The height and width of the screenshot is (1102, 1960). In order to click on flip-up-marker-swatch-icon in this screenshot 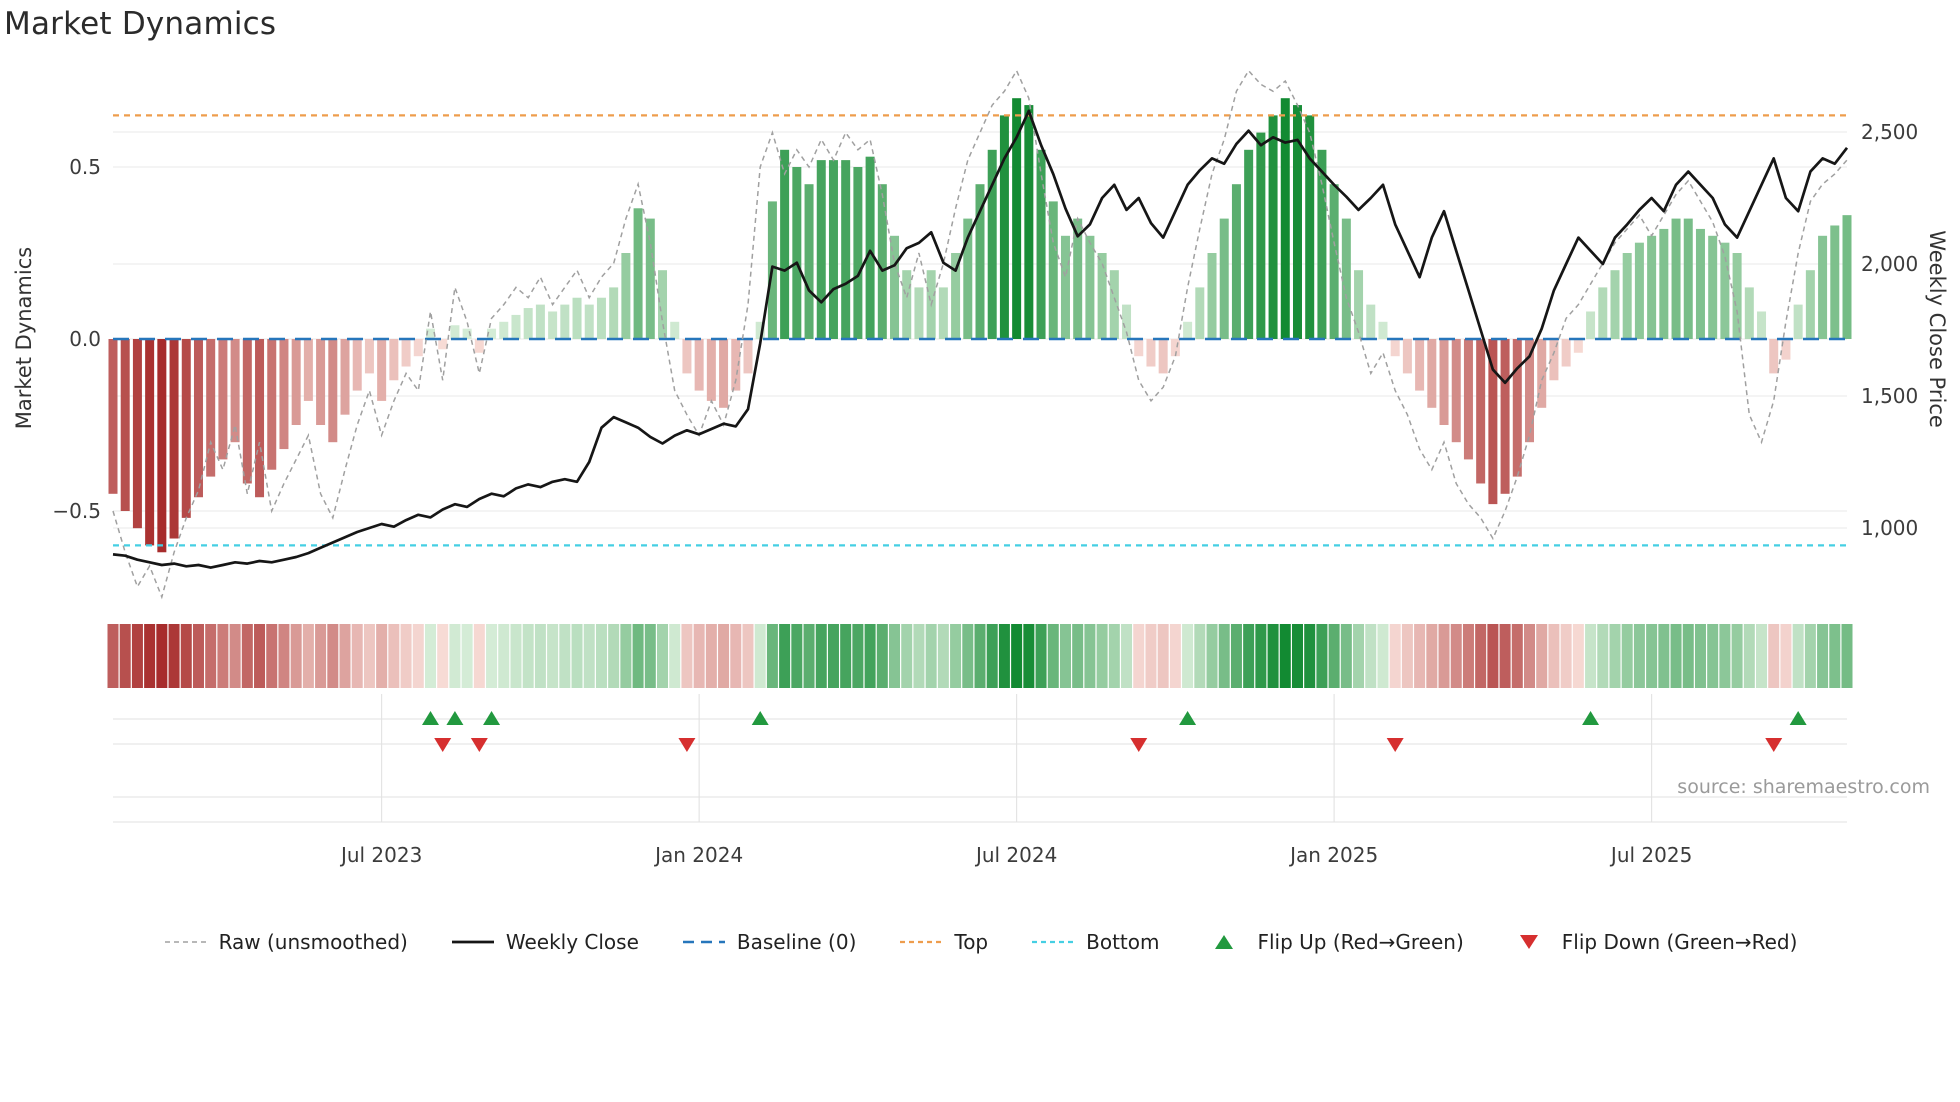, I will do `click(1224, 942)`.